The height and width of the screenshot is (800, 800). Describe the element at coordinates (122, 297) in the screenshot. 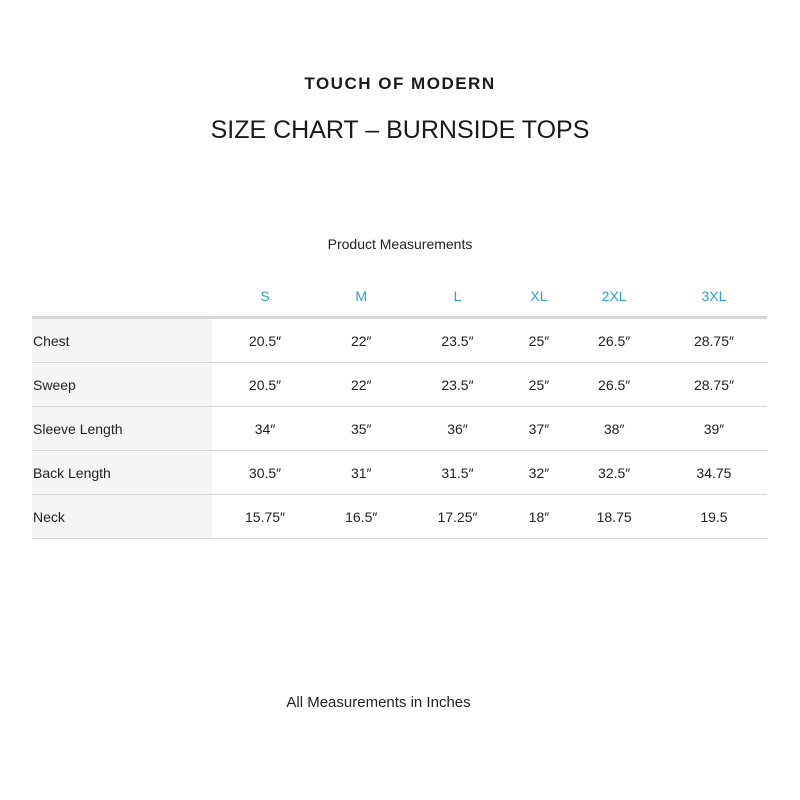

I see `blank-header-cell` at that location.